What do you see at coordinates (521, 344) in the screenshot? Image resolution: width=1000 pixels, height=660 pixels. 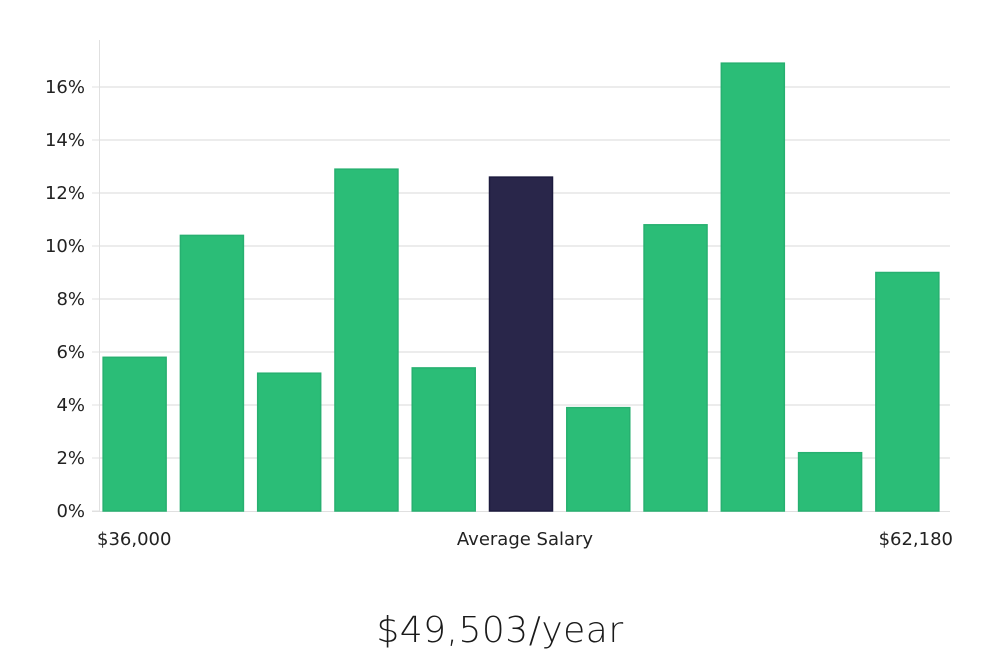 I see `bar-highlighted` at bounding box center [521, 344].